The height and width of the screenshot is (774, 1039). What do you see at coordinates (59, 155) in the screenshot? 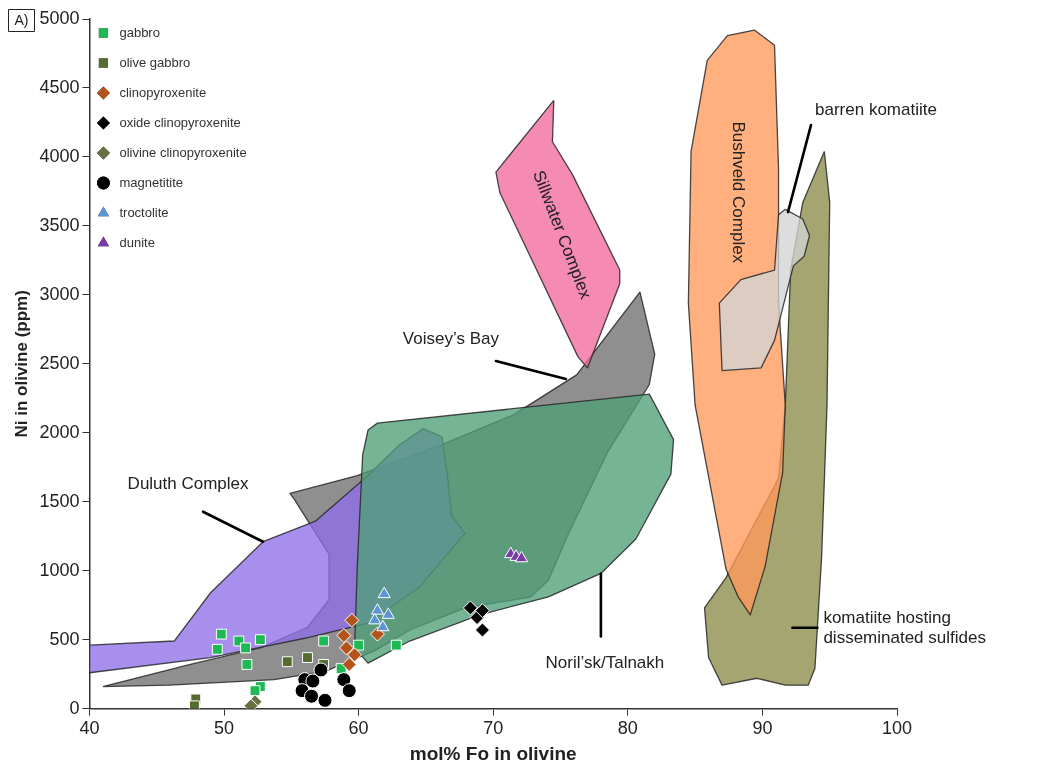
I see `y-tick-label: 4000` at bounding box center [59, 155].